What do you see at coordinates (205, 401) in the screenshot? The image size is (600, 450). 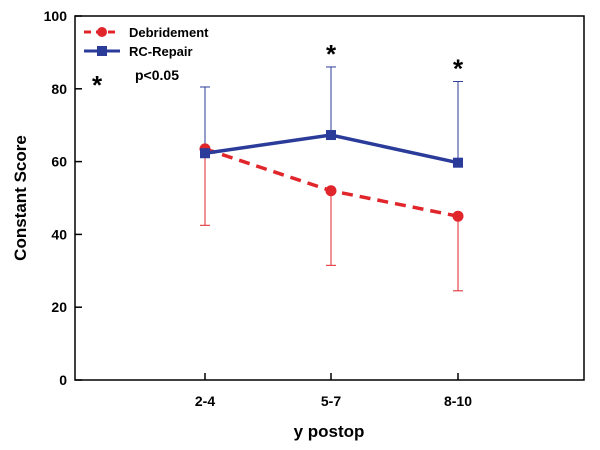 I see `x-tick-label: 2-4` at bounding box center [205, 401].